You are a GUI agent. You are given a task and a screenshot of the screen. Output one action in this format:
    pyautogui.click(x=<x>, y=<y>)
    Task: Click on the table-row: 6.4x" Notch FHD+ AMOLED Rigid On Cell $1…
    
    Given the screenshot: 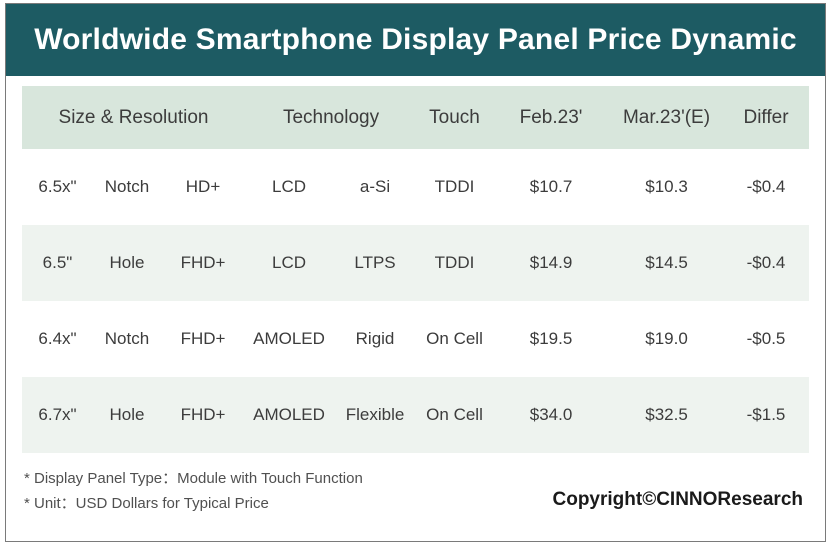 What is the action you would take?
    pyautogui.click(x=415, y=339)
    